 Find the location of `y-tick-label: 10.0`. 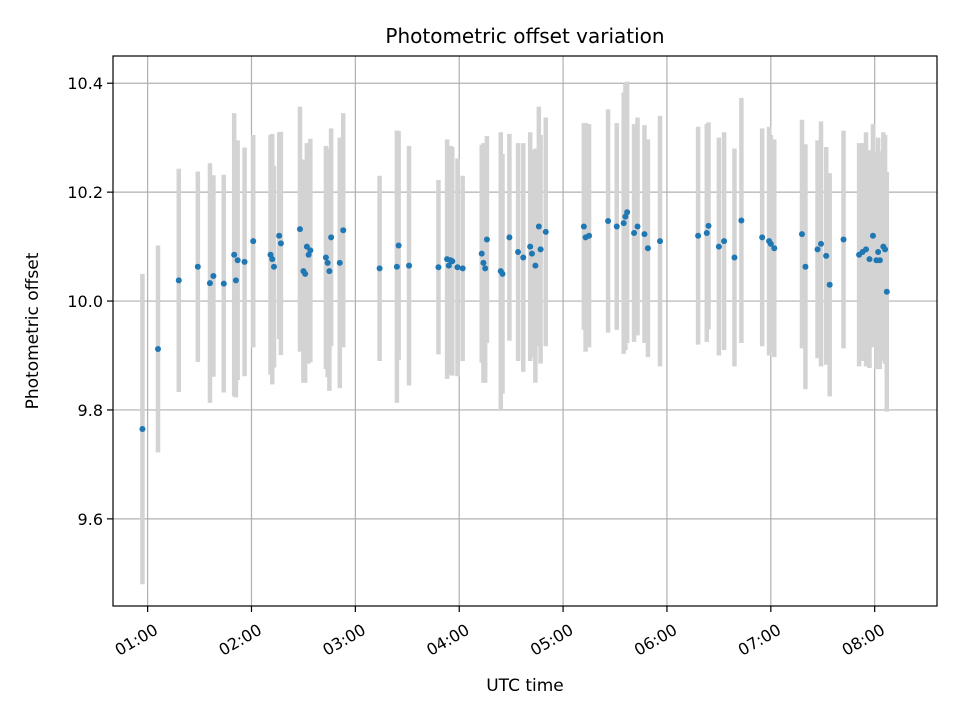

y-tick-label: 10.0 is located at coordinates (85, 301).